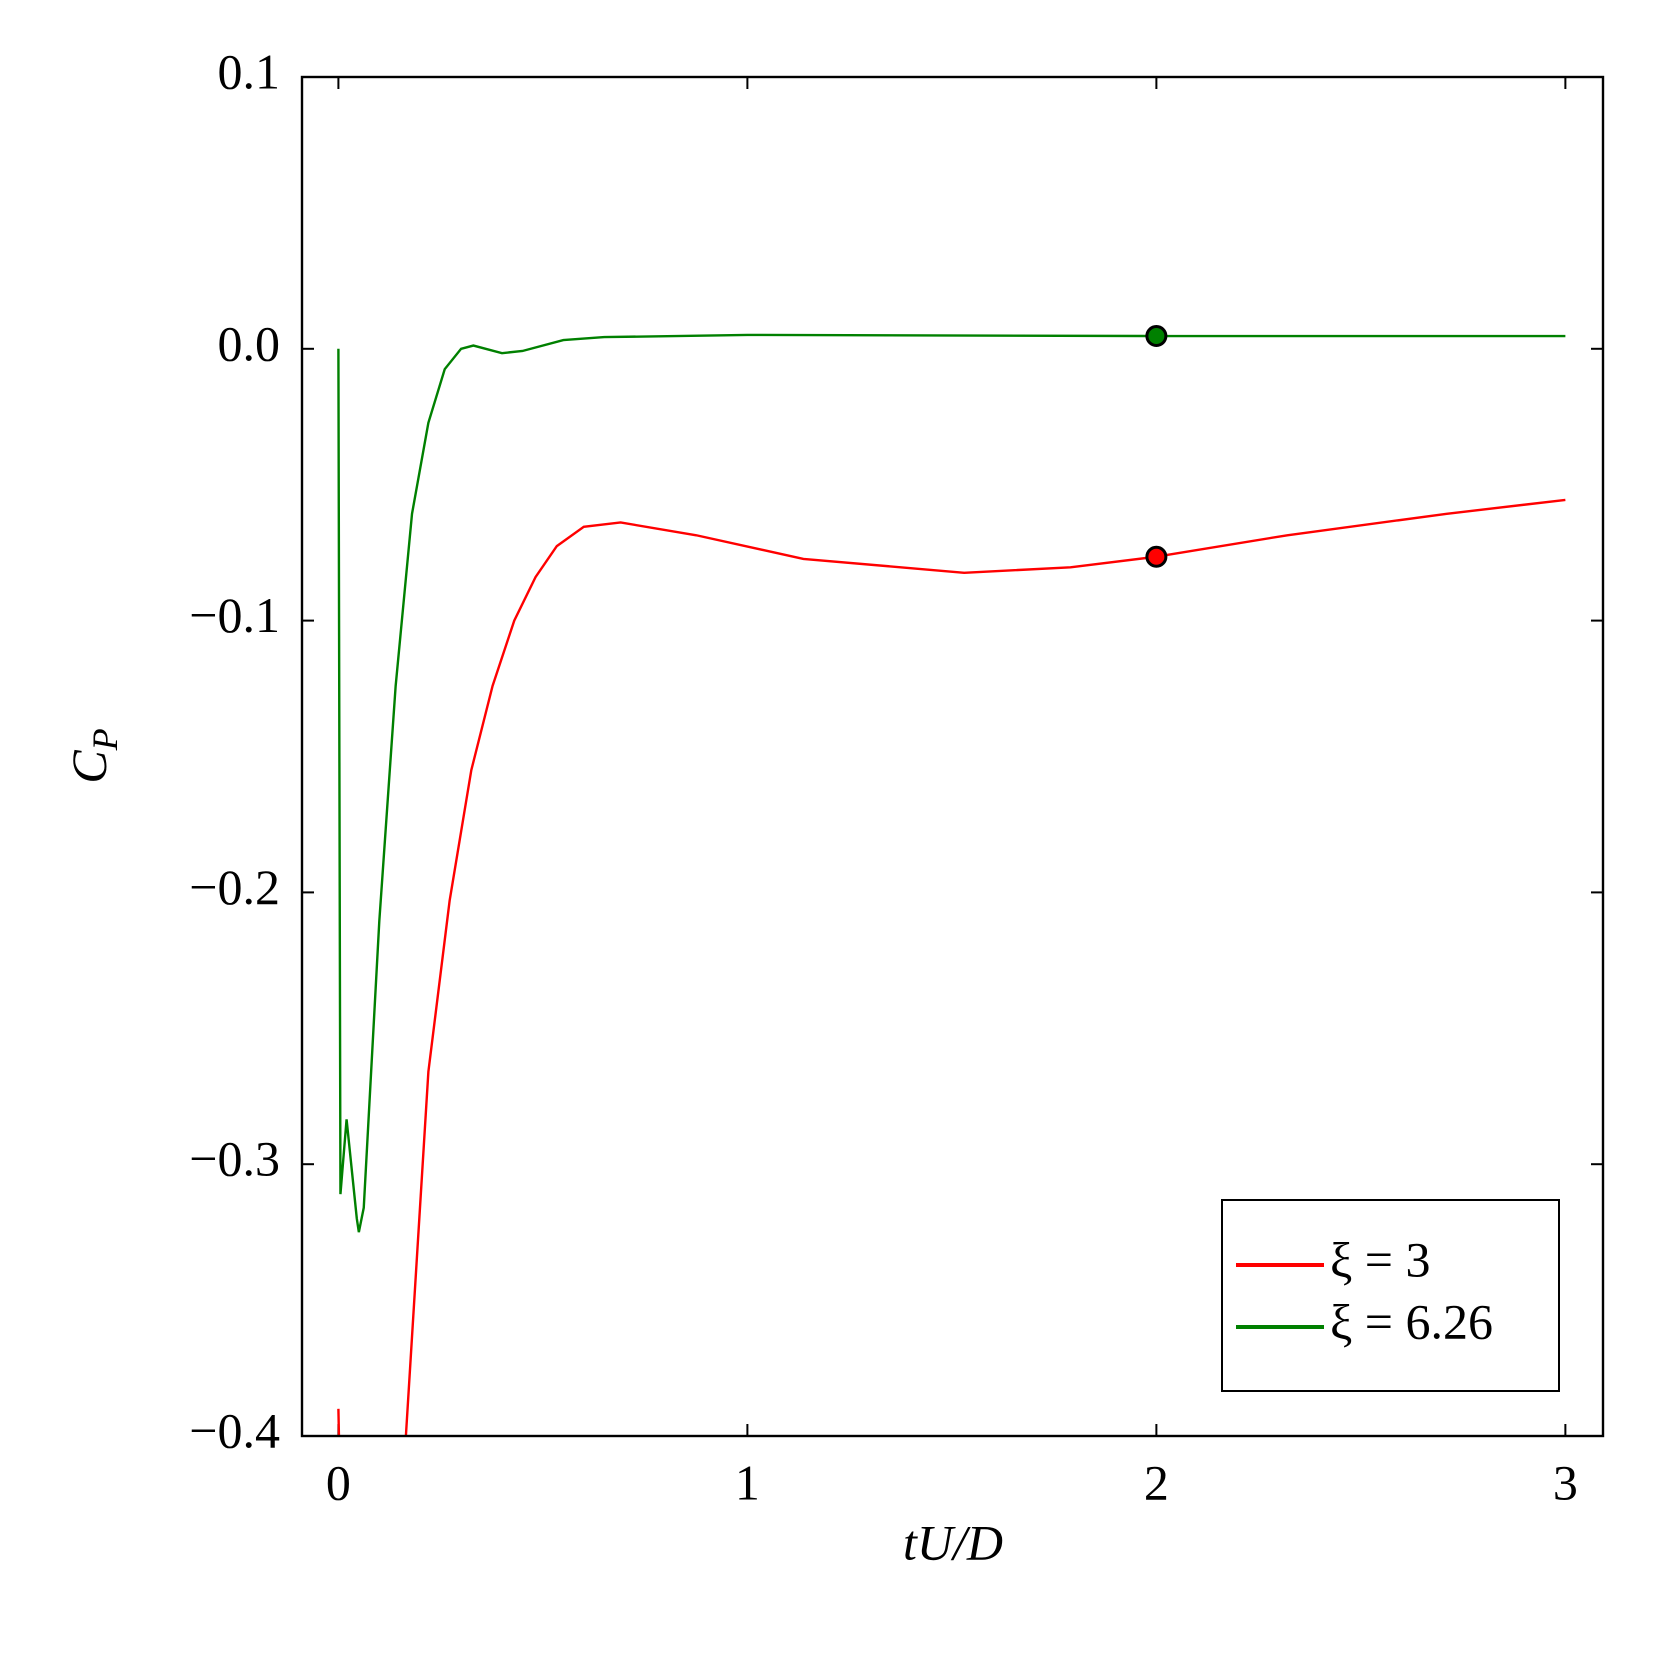 This screenshot has height=1661, width=1661. Describe the element at coordinates (234, 615) in the screenshot. I see `y-tick-label: −0.1` at that location.